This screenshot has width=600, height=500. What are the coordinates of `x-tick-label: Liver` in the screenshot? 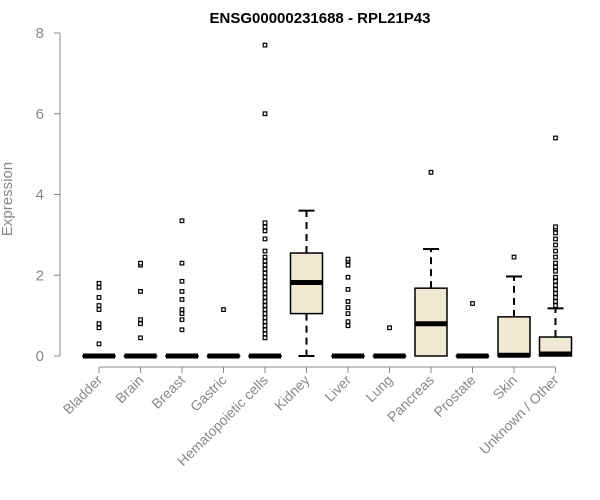 It's located at (337, 388).